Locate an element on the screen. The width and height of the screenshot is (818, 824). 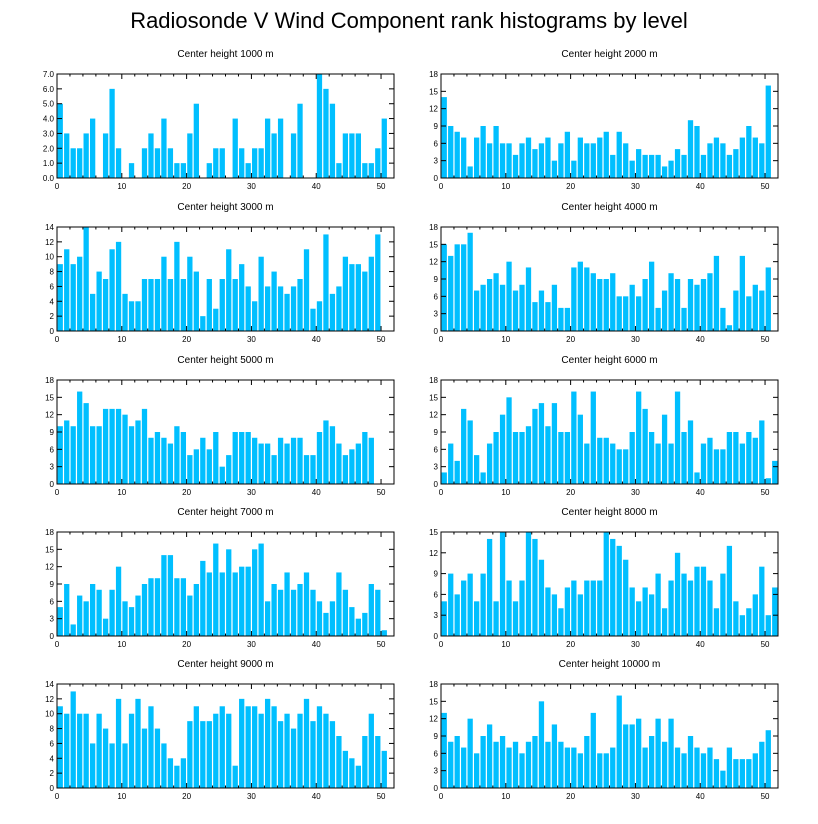
y-tick-label: 8 is located at coordinates (52, 272).